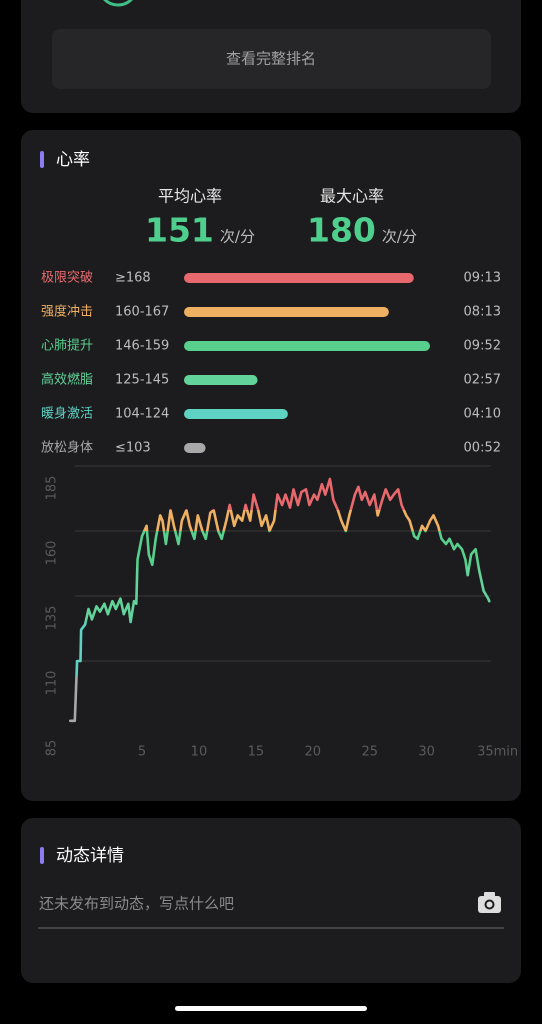  Describe the element at coordinates (369, 752) in the screenshot. I see `x-tick-label: 25` at that location.